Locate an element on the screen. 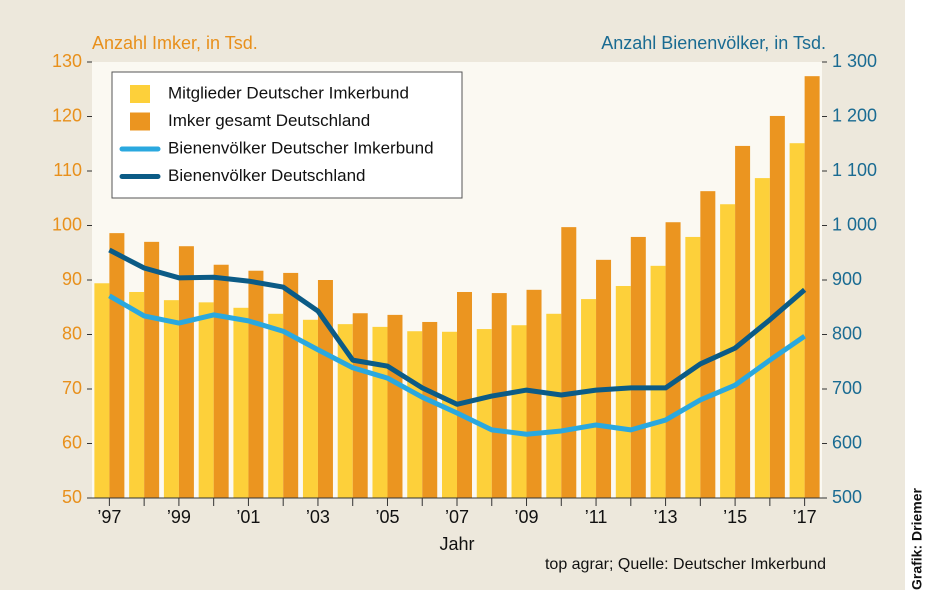  y-tick-label: 120 is located at coordinates (67, 115).